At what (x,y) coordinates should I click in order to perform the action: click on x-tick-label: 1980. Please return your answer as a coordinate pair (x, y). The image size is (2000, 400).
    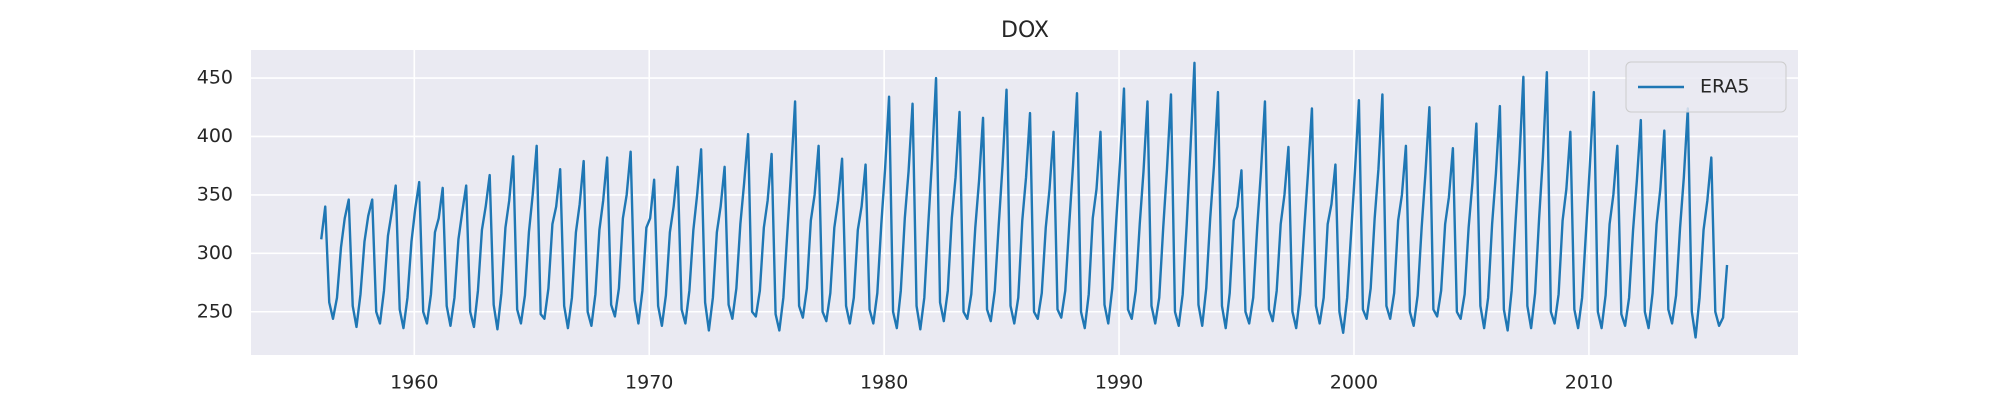
    Looking at the image, I should click on (884, 383).